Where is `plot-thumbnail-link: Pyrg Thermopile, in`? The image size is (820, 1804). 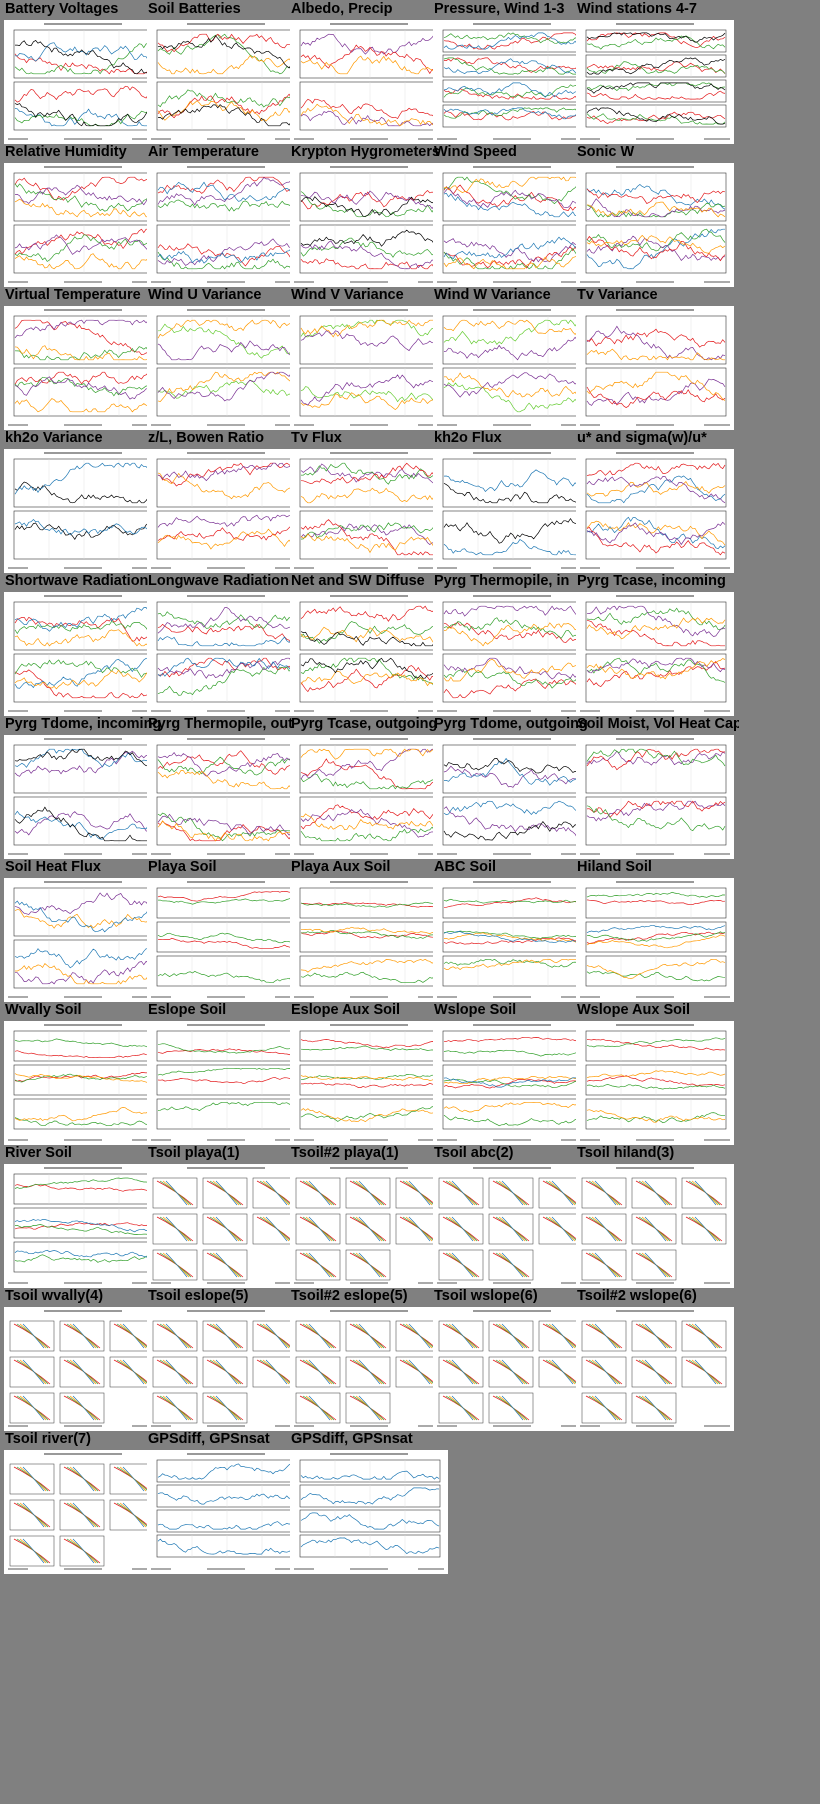 plot-thumbnail-link: Pyrg Thermopile, in is located at coordinates (512, 653).